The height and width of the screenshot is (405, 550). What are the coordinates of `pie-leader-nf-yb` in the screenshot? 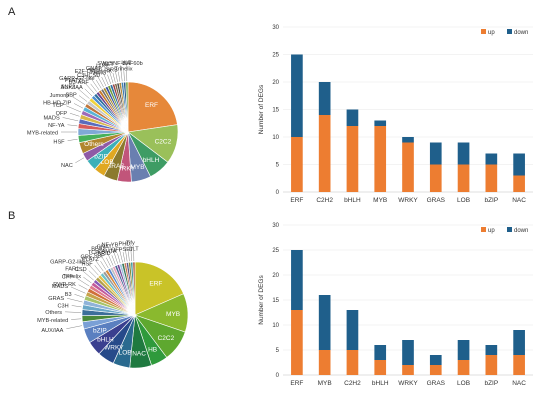 It's located at (120, 254).